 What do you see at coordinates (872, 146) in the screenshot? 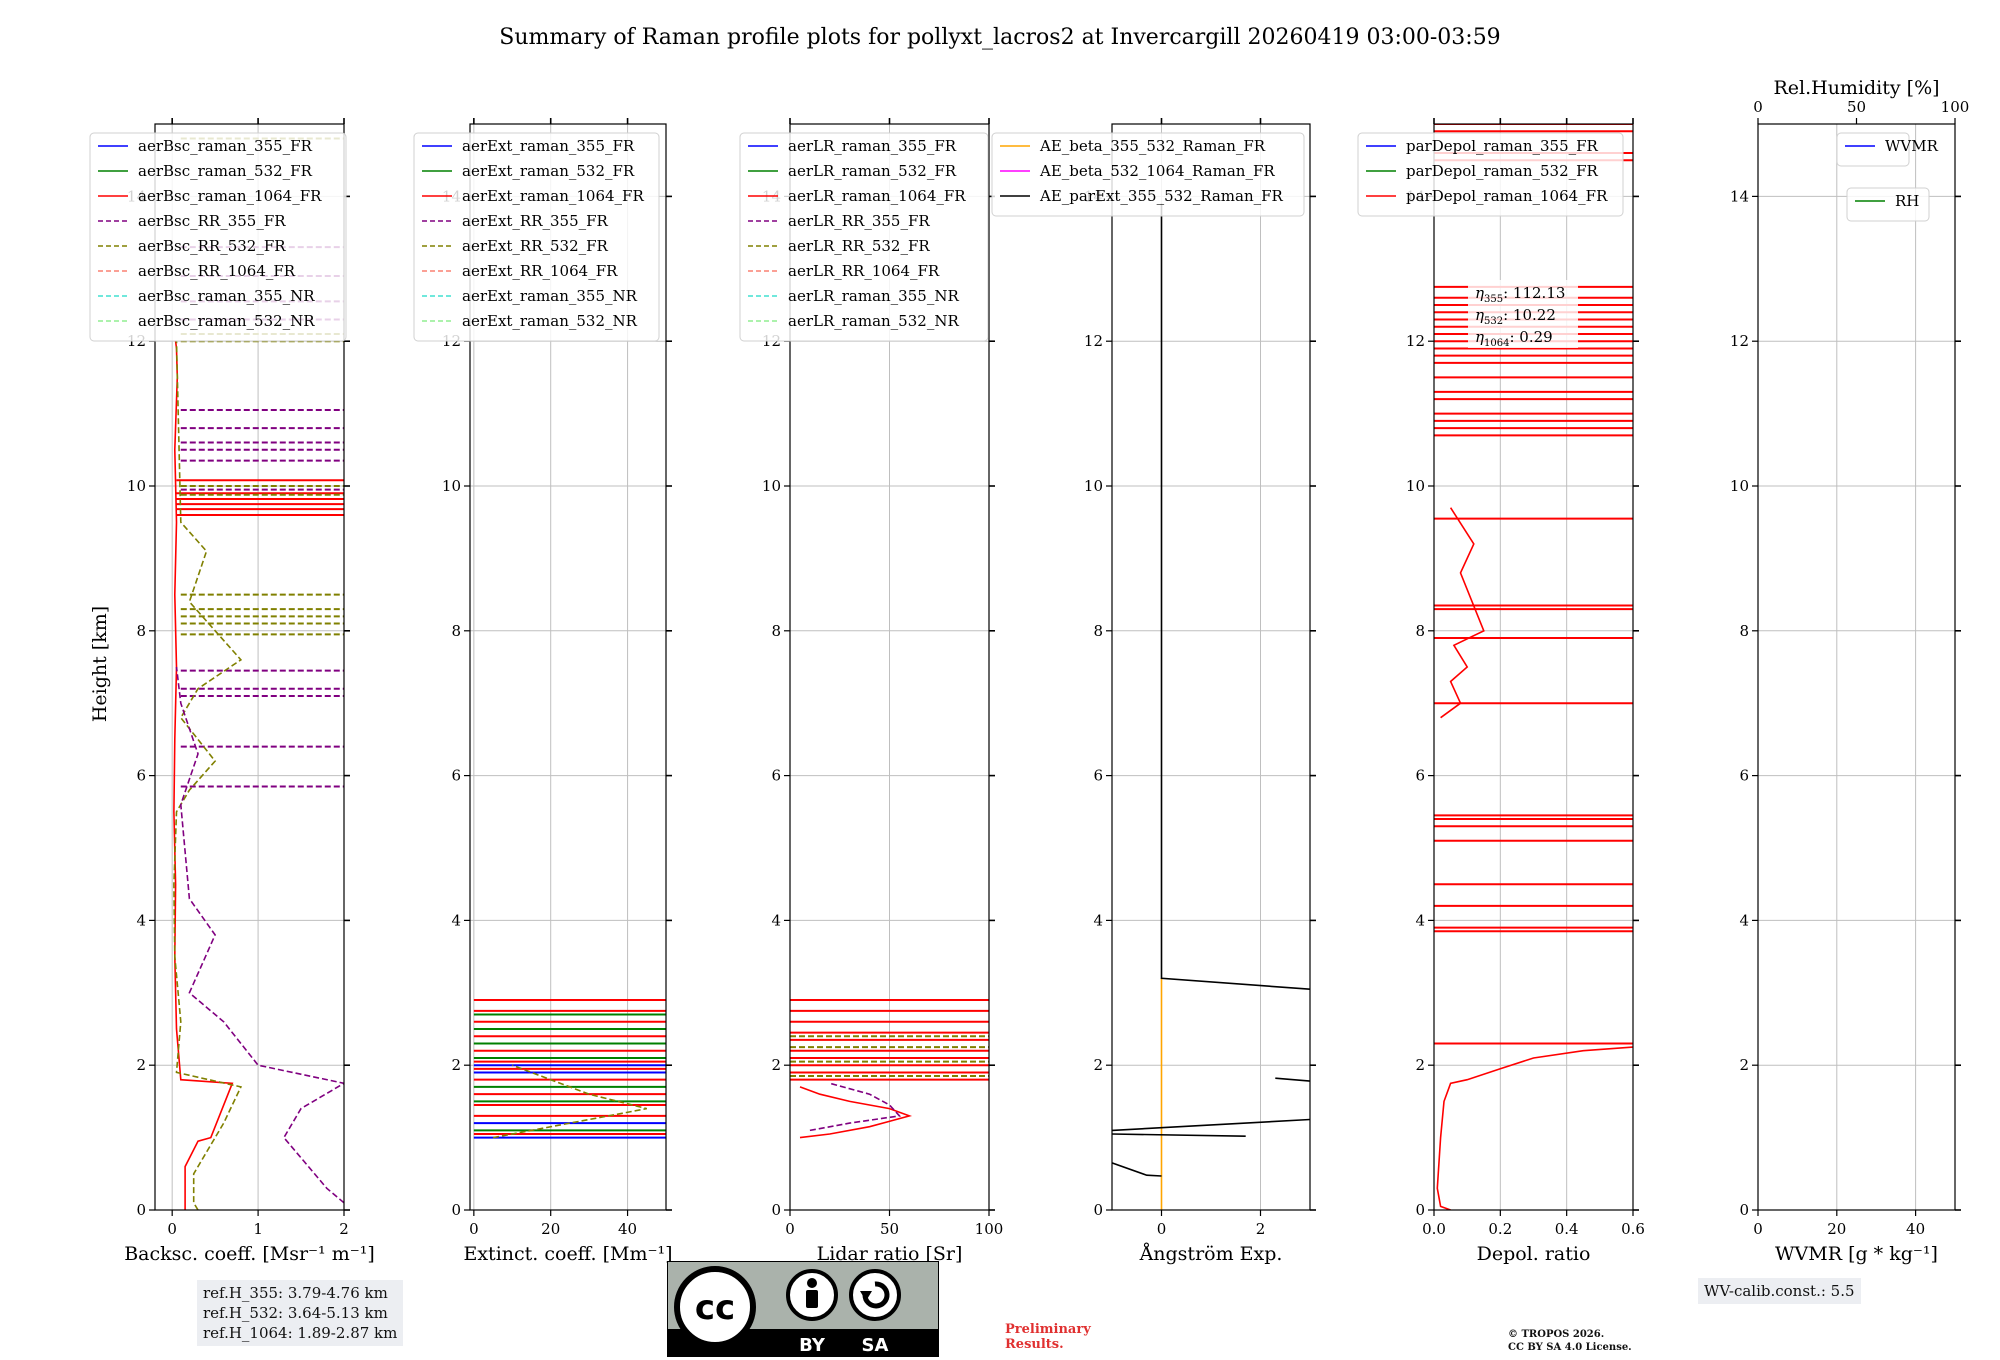
I see `legend-entry: aerLR_raman_355_FR` at bounding box center [872, 146].